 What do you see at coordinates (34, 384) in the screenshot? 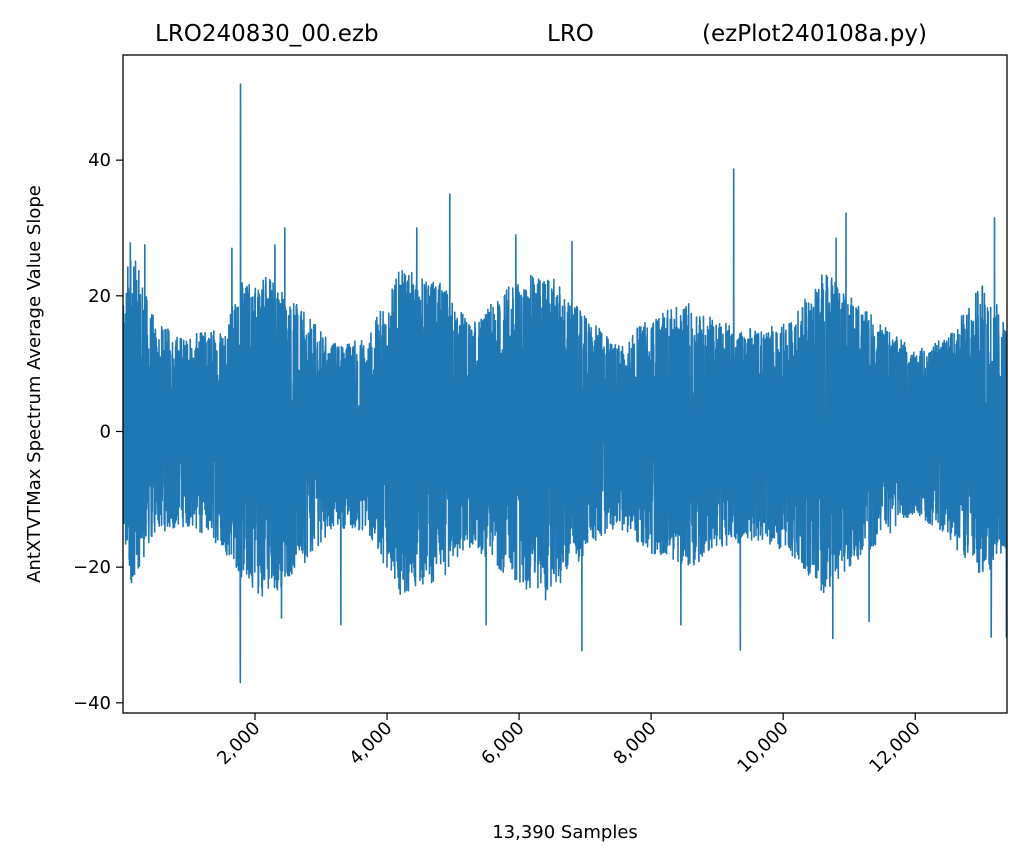
I see `y-axis-label: AntXTVTMax Spectrum Average Value Slope` at bounding box center [34, 384].